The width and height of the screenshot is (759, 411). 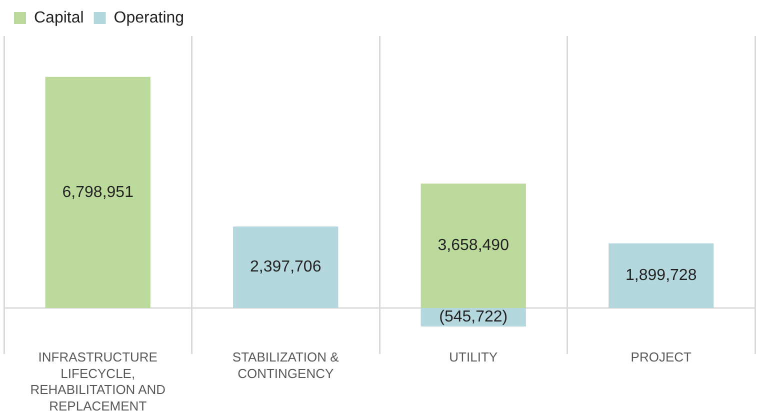 What do you see at coordinates (59, 17) in the screenshot?
I see `legend-label: Capital` at bounding box center [59, 17].